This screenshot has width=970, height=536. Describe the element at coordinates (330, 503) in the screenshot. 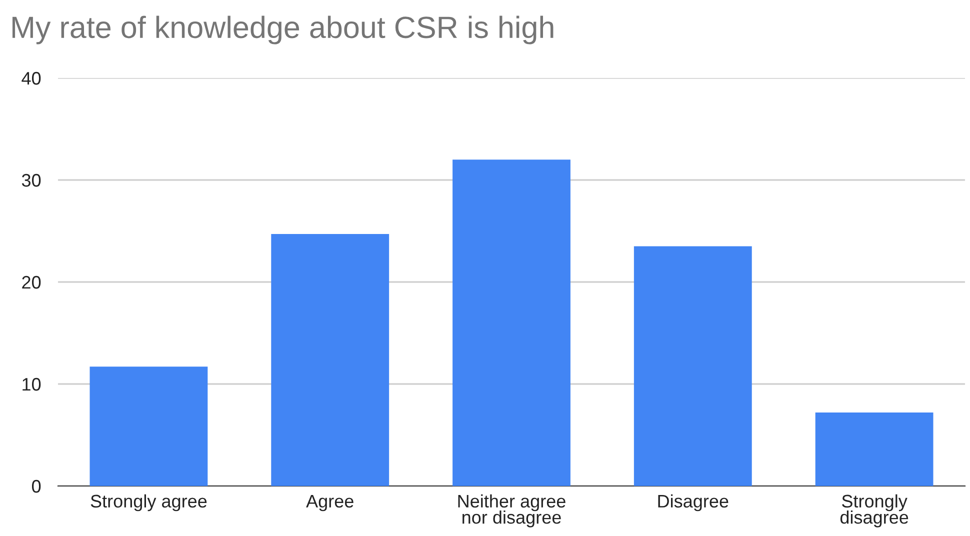

I see `x-tick-label: Agree` at that location.